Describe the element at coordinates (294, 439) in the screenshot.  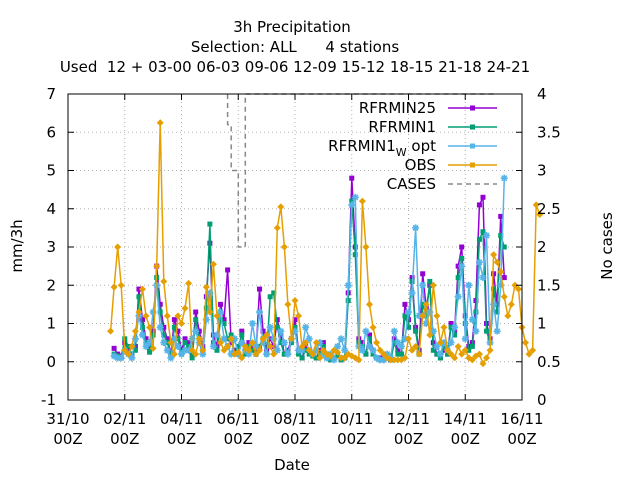
I see `x-tick-label: 00Z` at that location.